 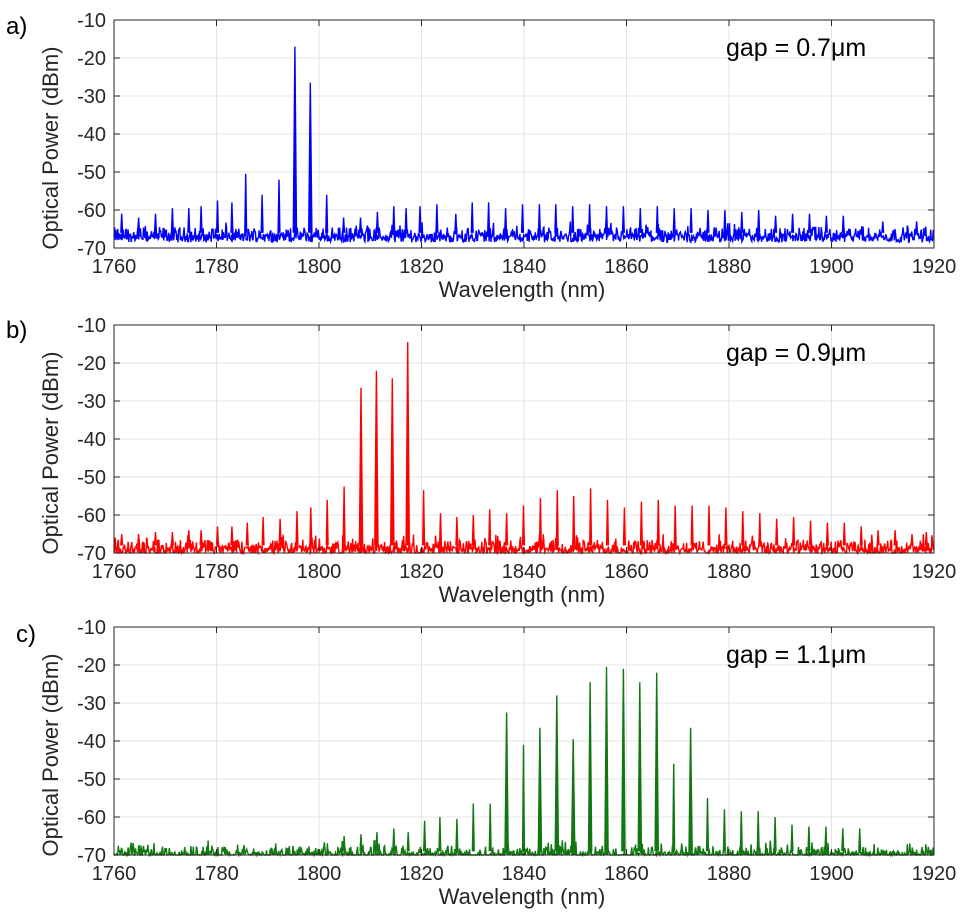 What do you see at coordinates (319, 572) in the screenshot?
I see `x-tick-label: 1800` at bounding box center [319, 572].